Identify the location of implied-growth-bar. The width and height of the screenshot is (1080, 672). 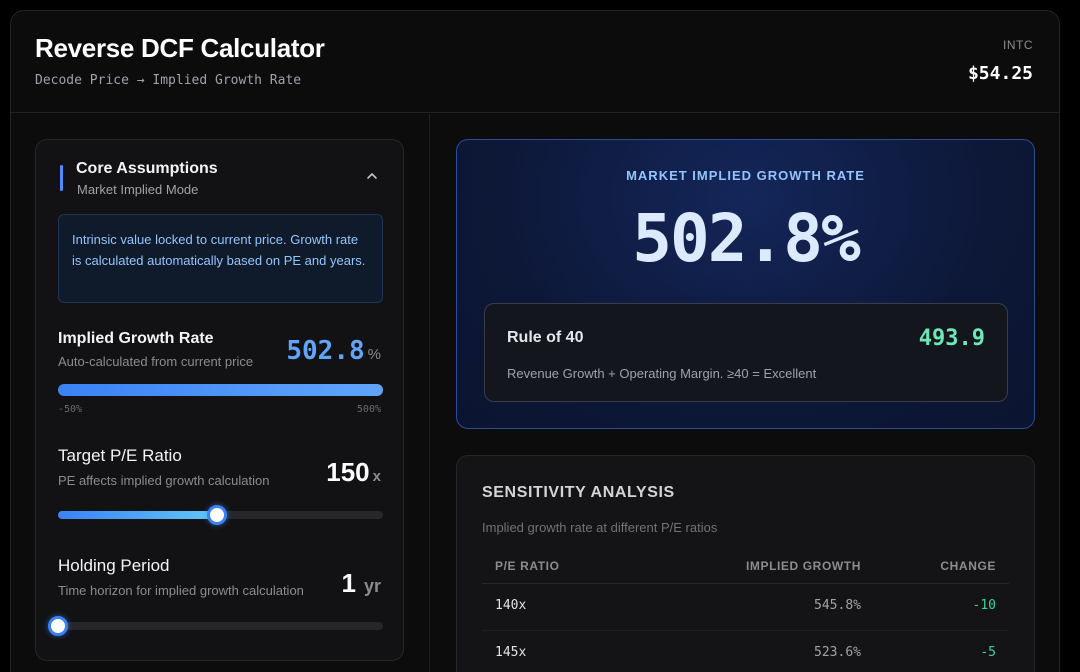
(220, 390).